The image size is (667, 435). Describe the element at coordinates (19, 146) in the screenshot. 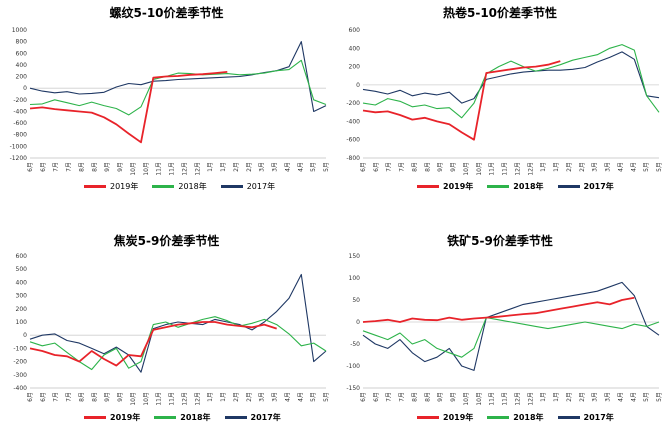

I see `y-tick-label: -1000` at that location.